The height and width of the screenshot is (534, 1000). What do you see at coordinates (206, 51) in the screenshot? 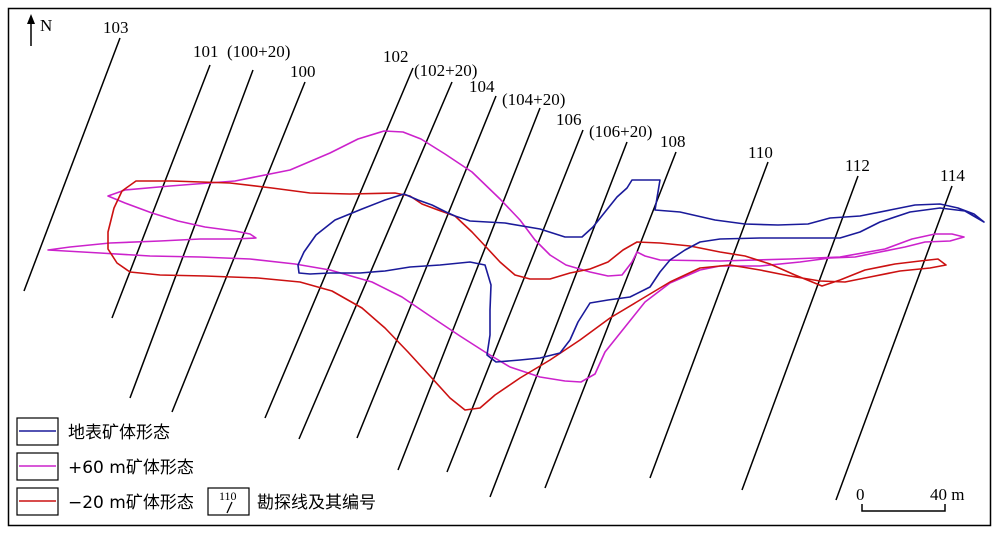
I see `survey-label: 101` at bounding box center [206, 51].